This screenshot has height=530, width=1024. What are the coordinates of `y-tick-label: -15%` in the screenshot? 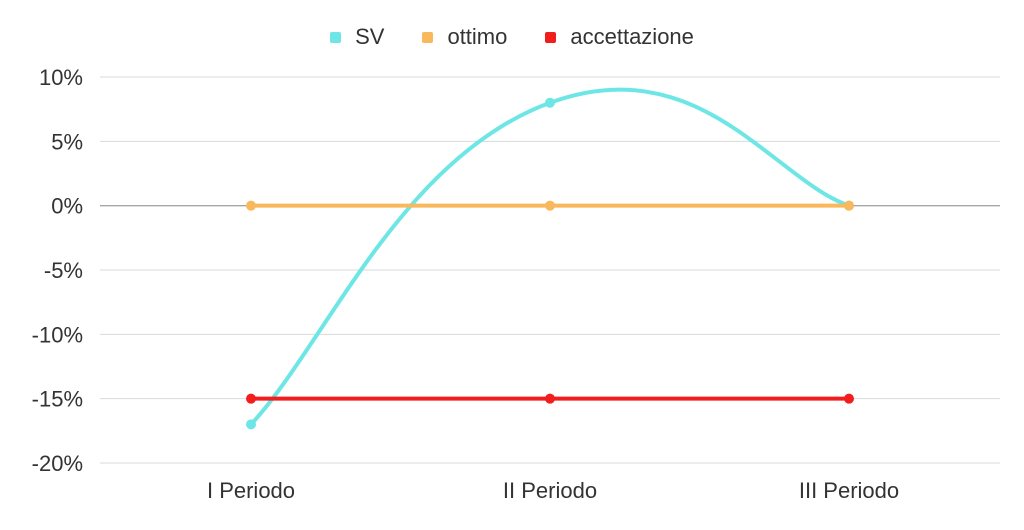 It's located at (57, 399).